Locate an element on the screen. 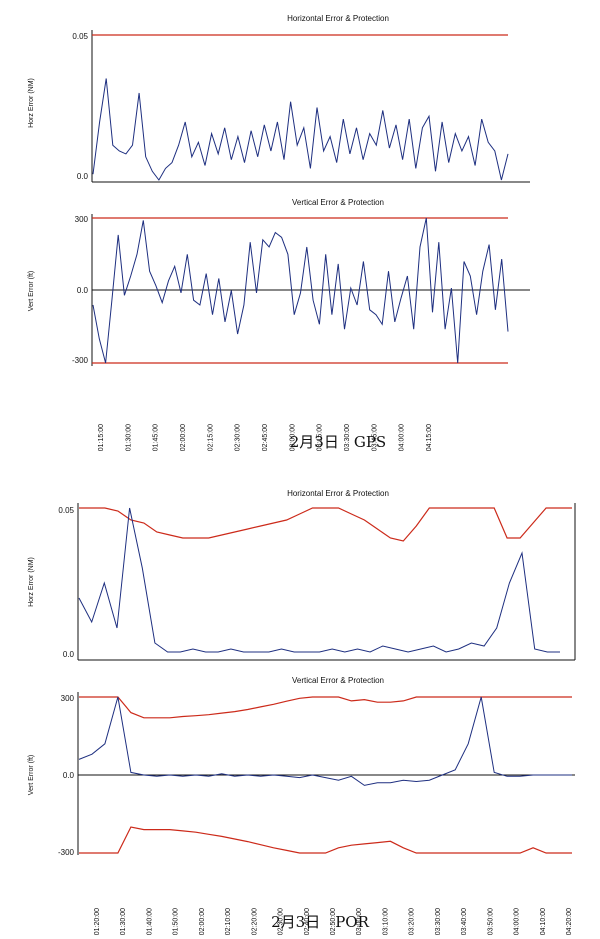 The width and height of the screenshot is (600, 939). x-tick-label: 01:50:00 is located at coordinates (176, 921).